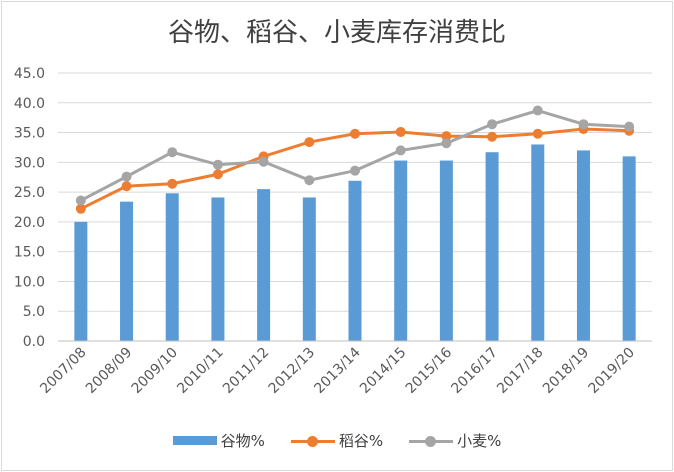  I want to click on y-tick-label: 35.0, so click(29, 134).